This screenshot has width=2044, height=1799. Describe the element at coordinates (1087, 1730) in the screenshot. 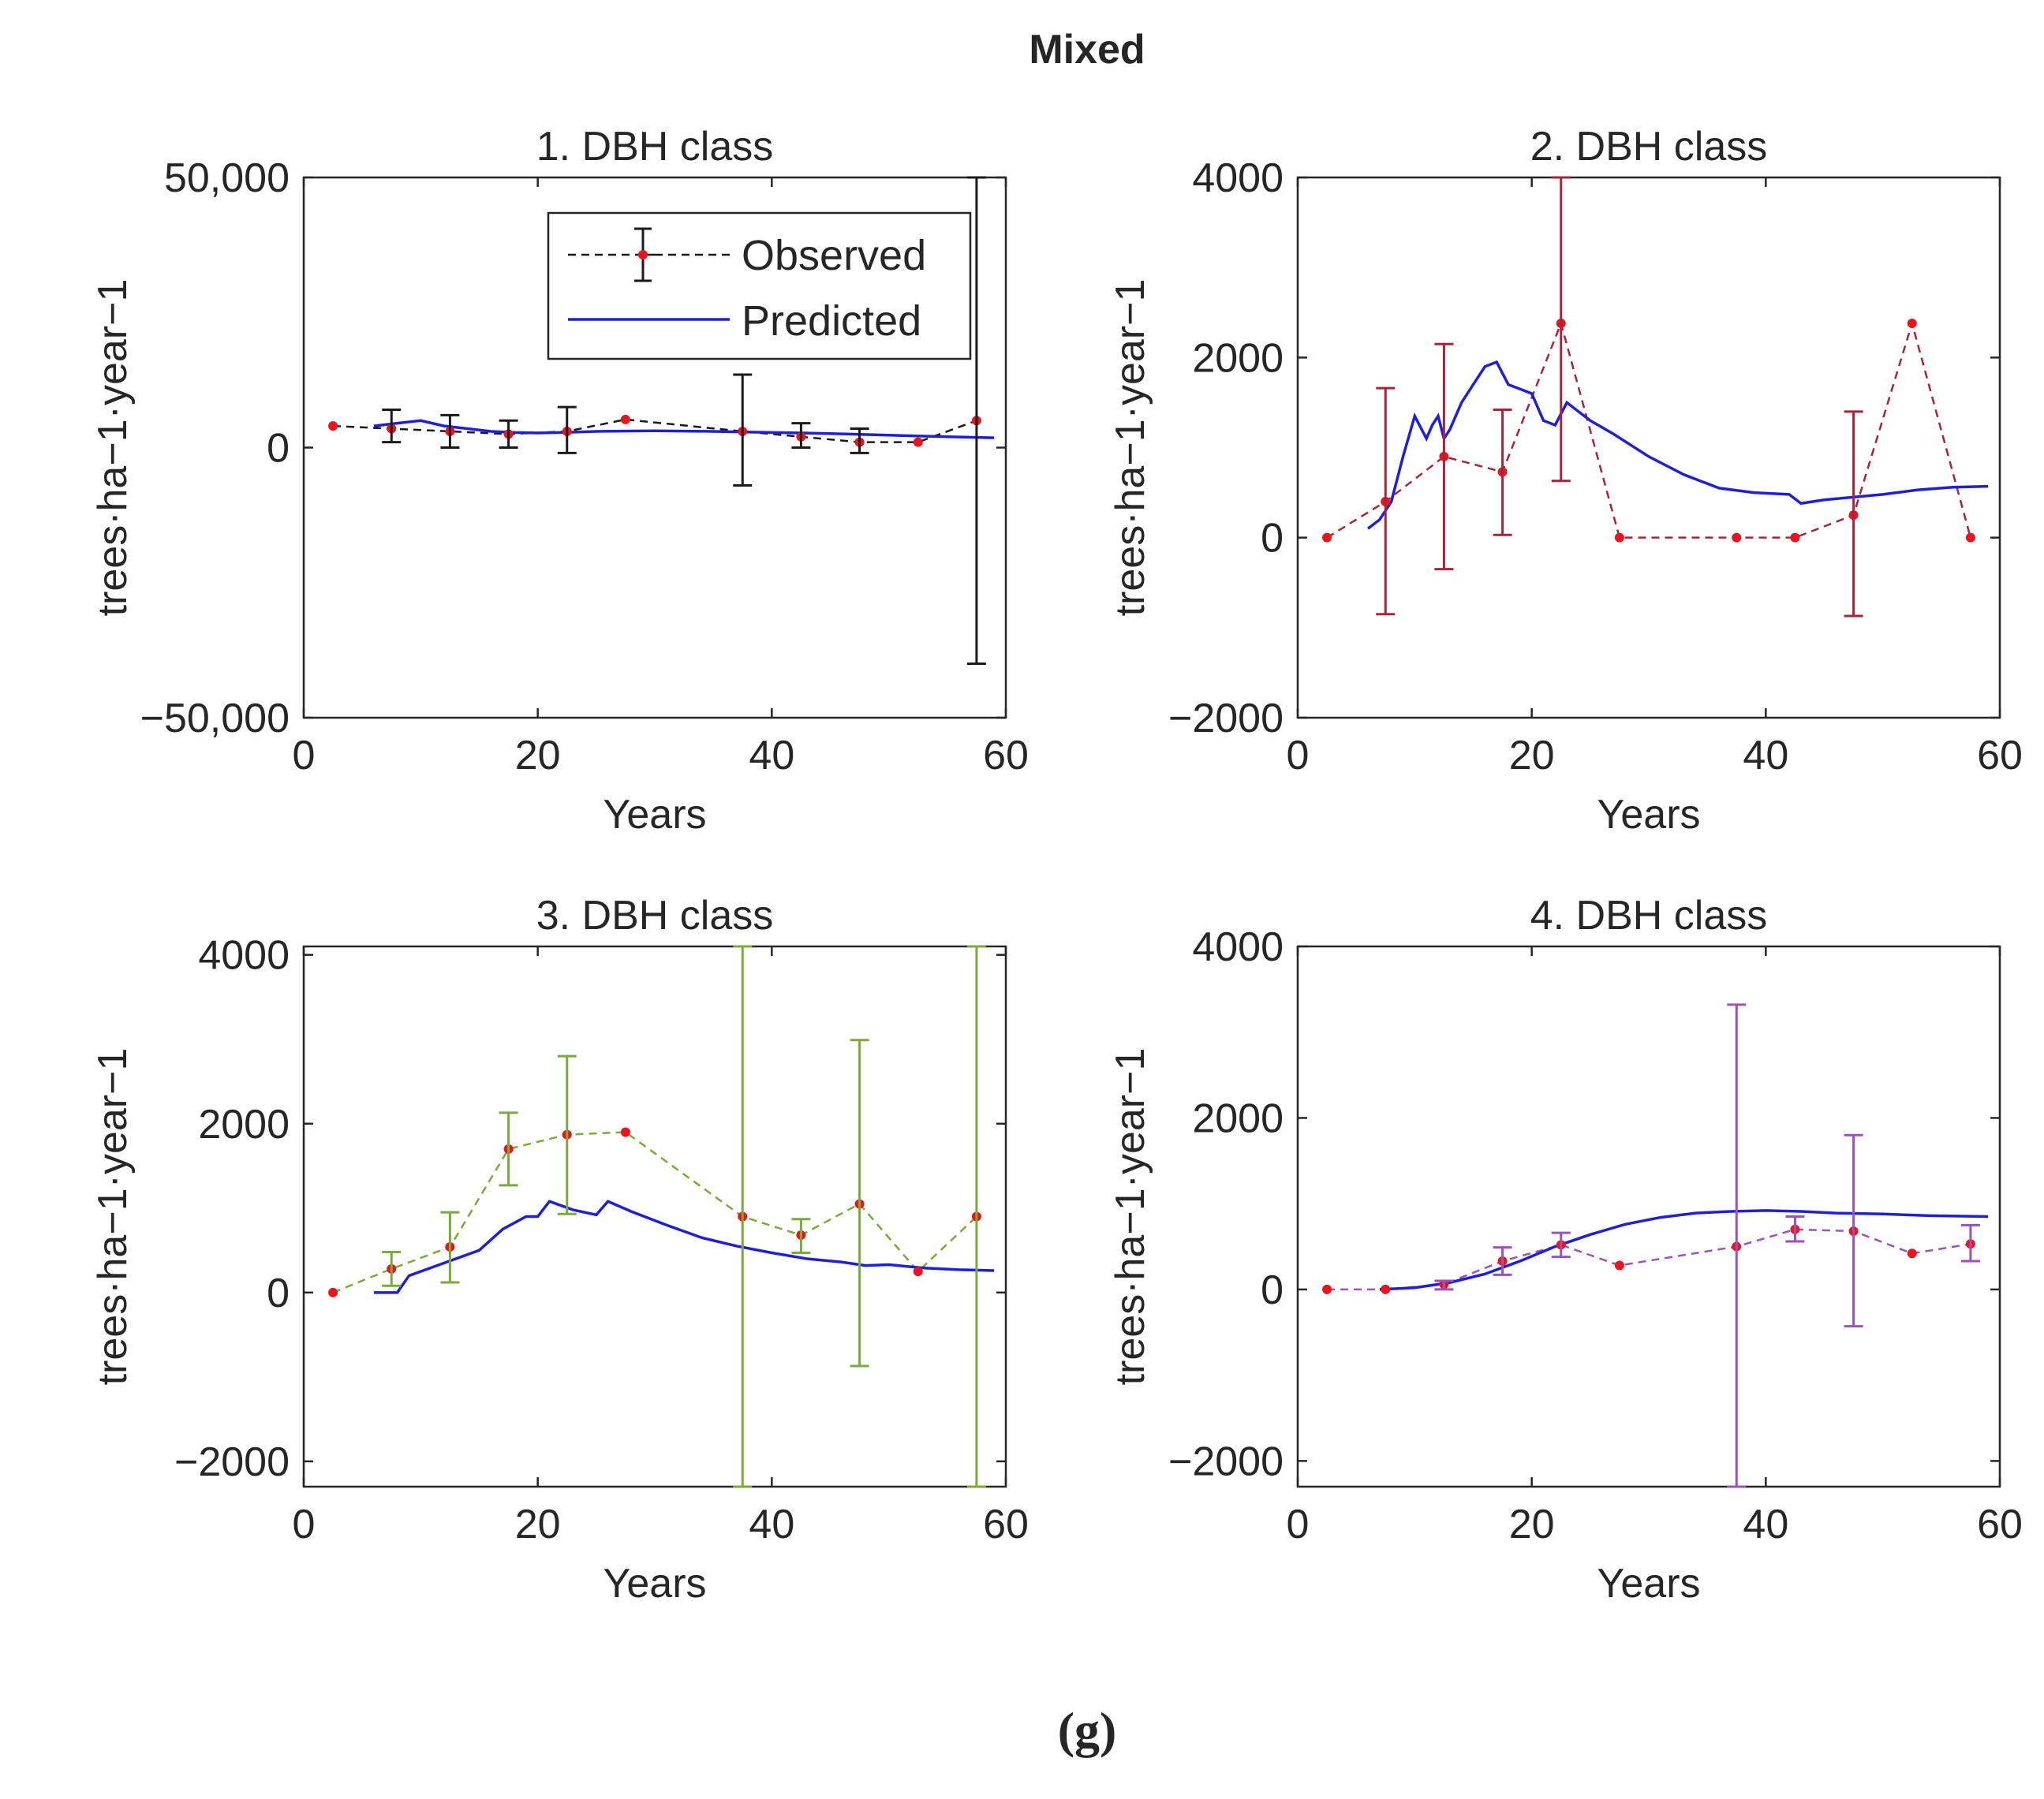

I see `figure-caption: (g)` at that location.